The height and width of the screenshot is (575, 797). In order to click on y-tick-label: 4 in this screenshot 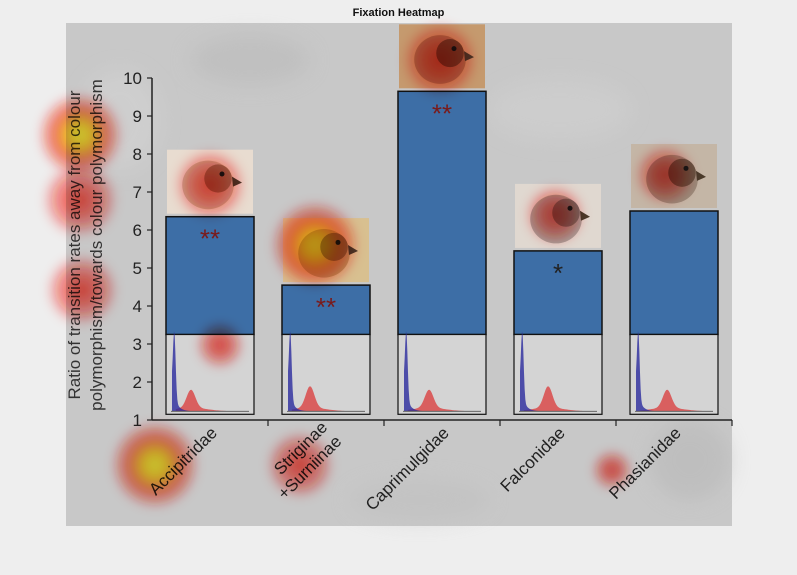, I will do `click(137, 306)`.